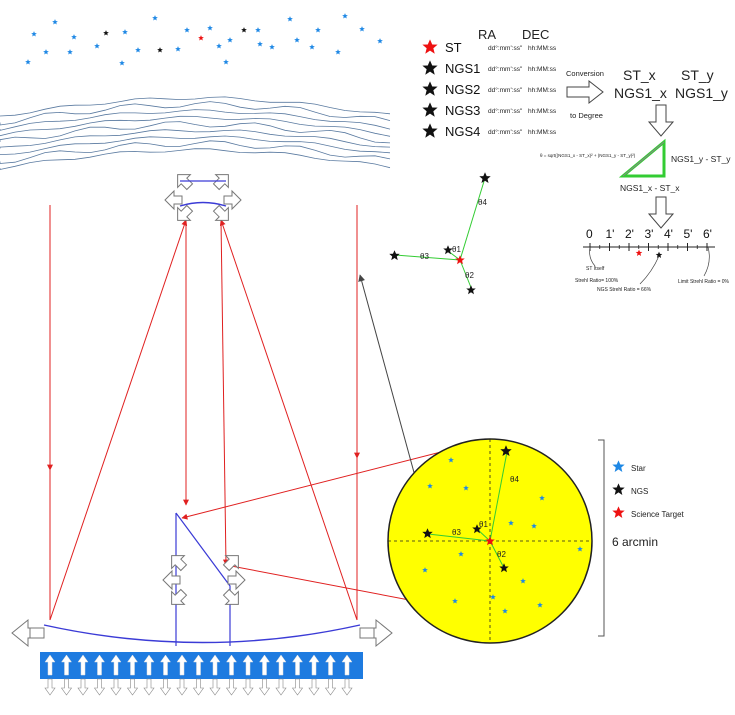  Describe the element at coordinates (701, 159) in the screenshot. I see `triangle-vertical-label: NGS1_y - ST_y` at that location.